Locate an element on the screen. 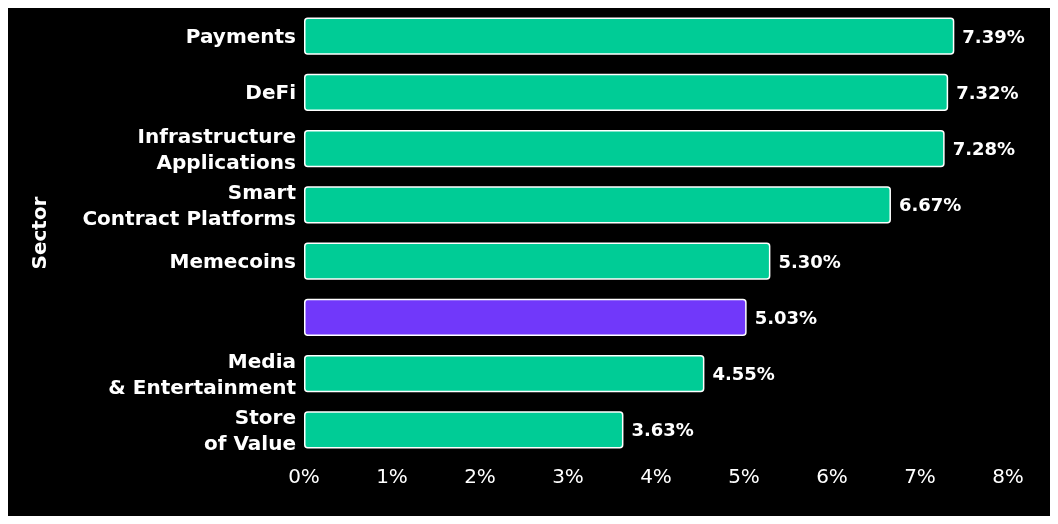  y-tick-label: Memecoins is located at coordinates (232, 261).